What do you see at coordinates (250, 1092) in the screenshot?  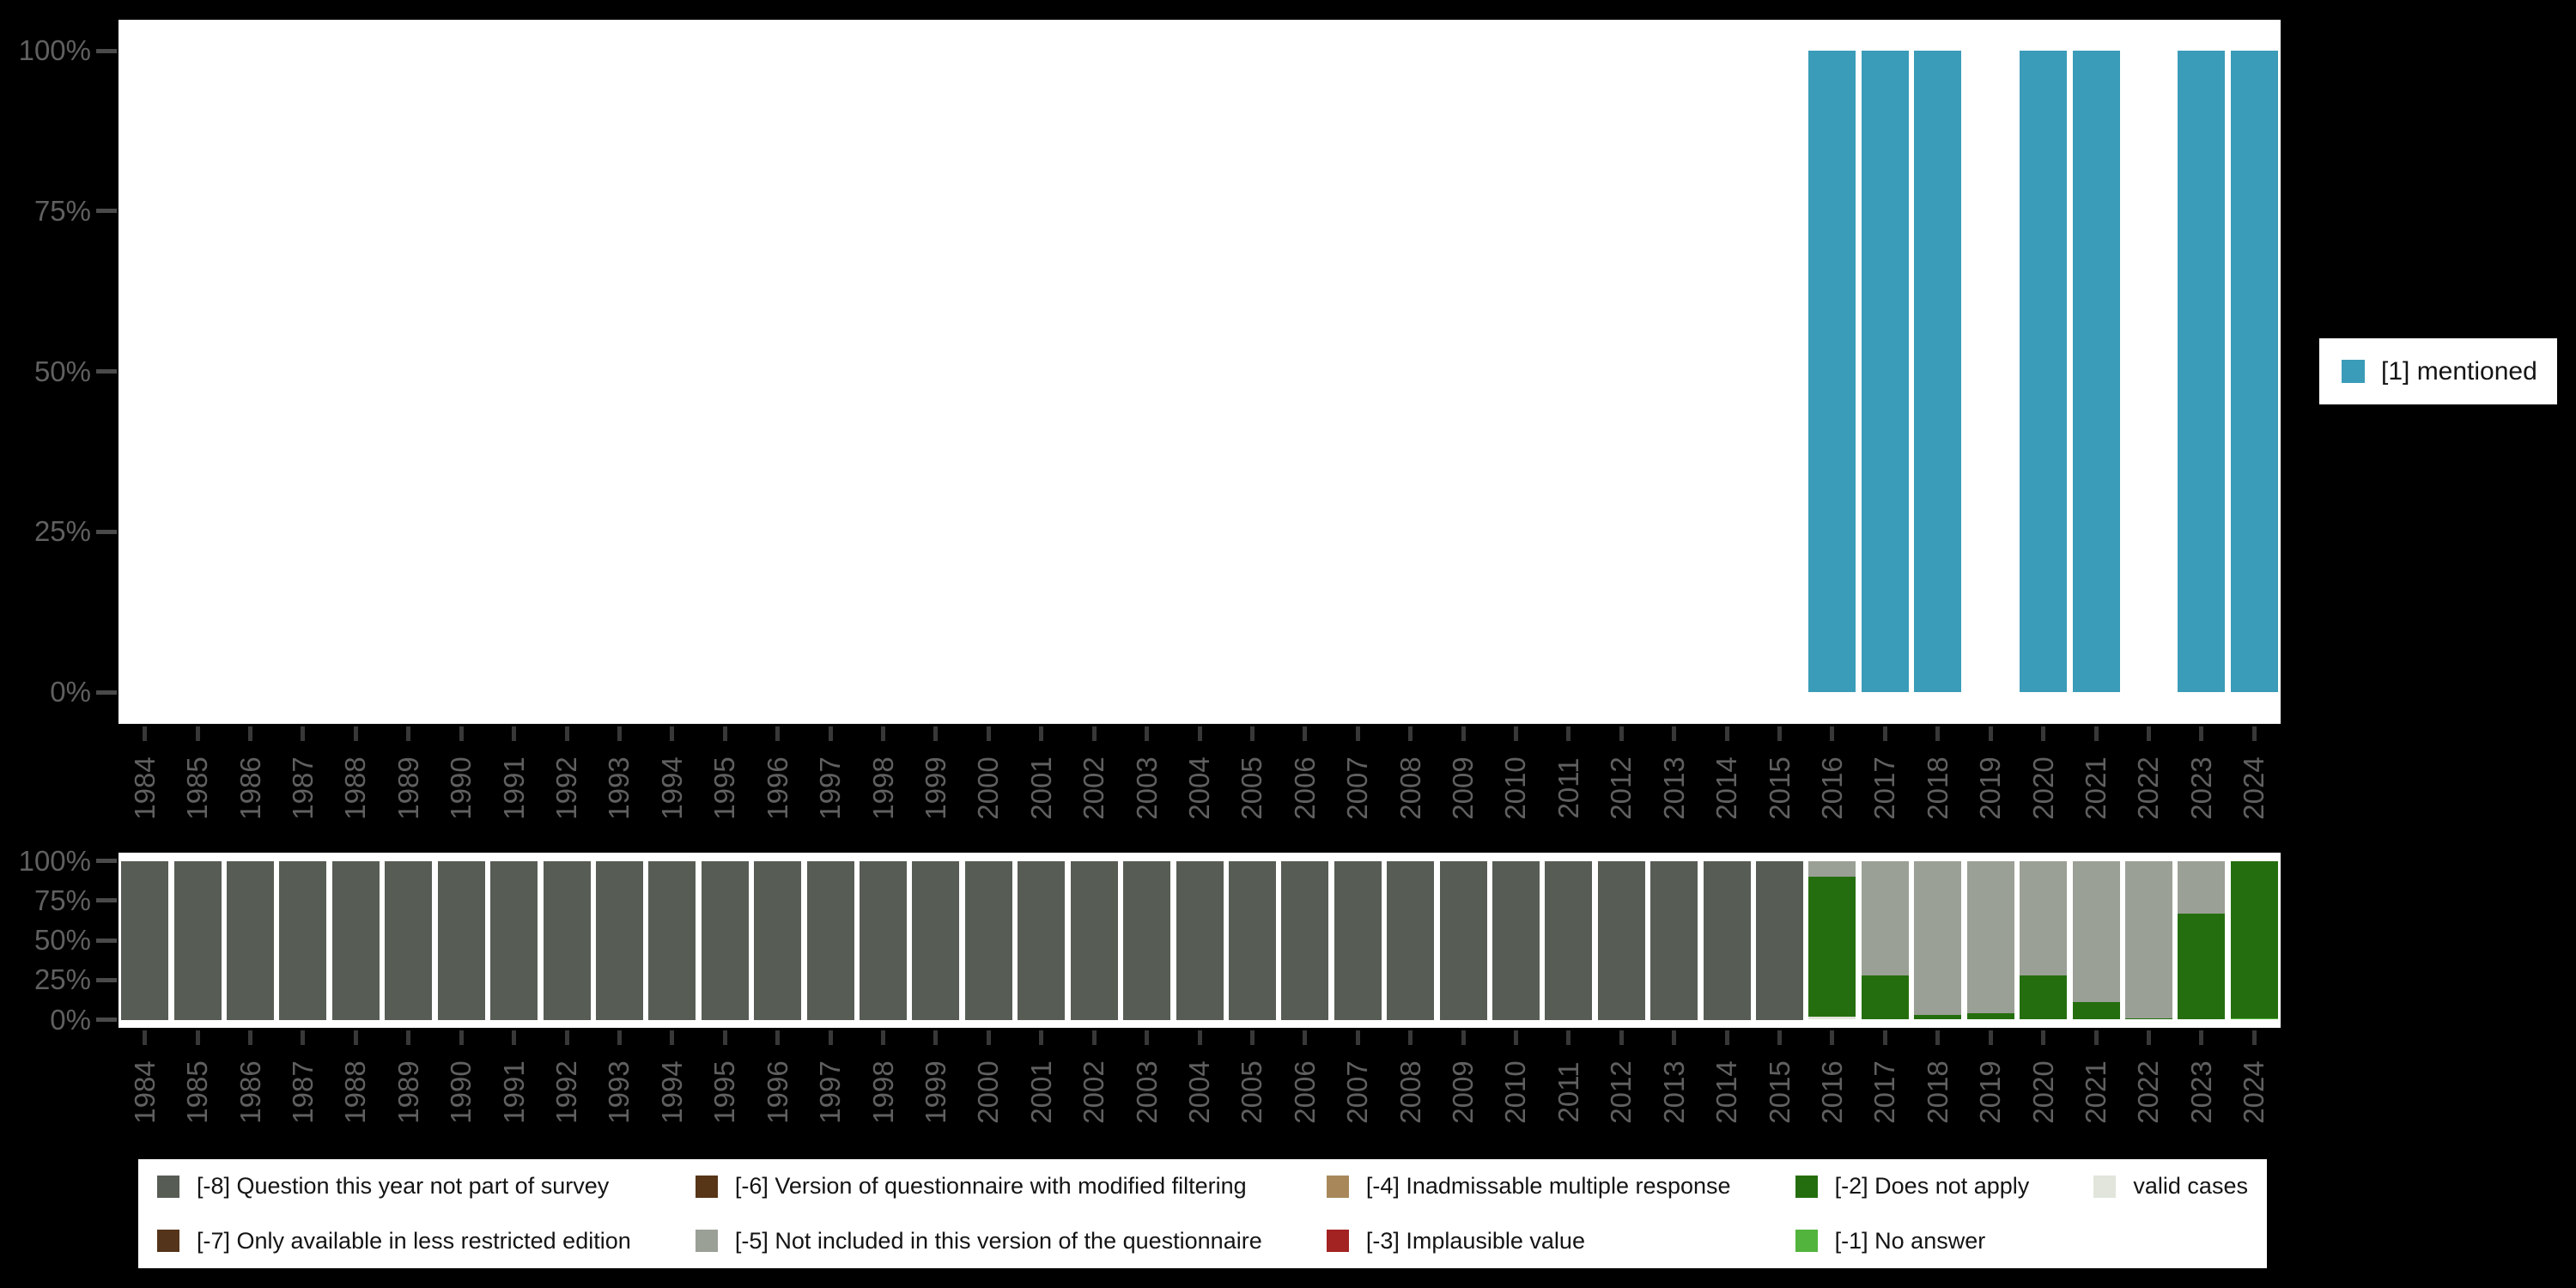 I see `x-tick-label-1986: 1986` at bounding box center [250, 1092].